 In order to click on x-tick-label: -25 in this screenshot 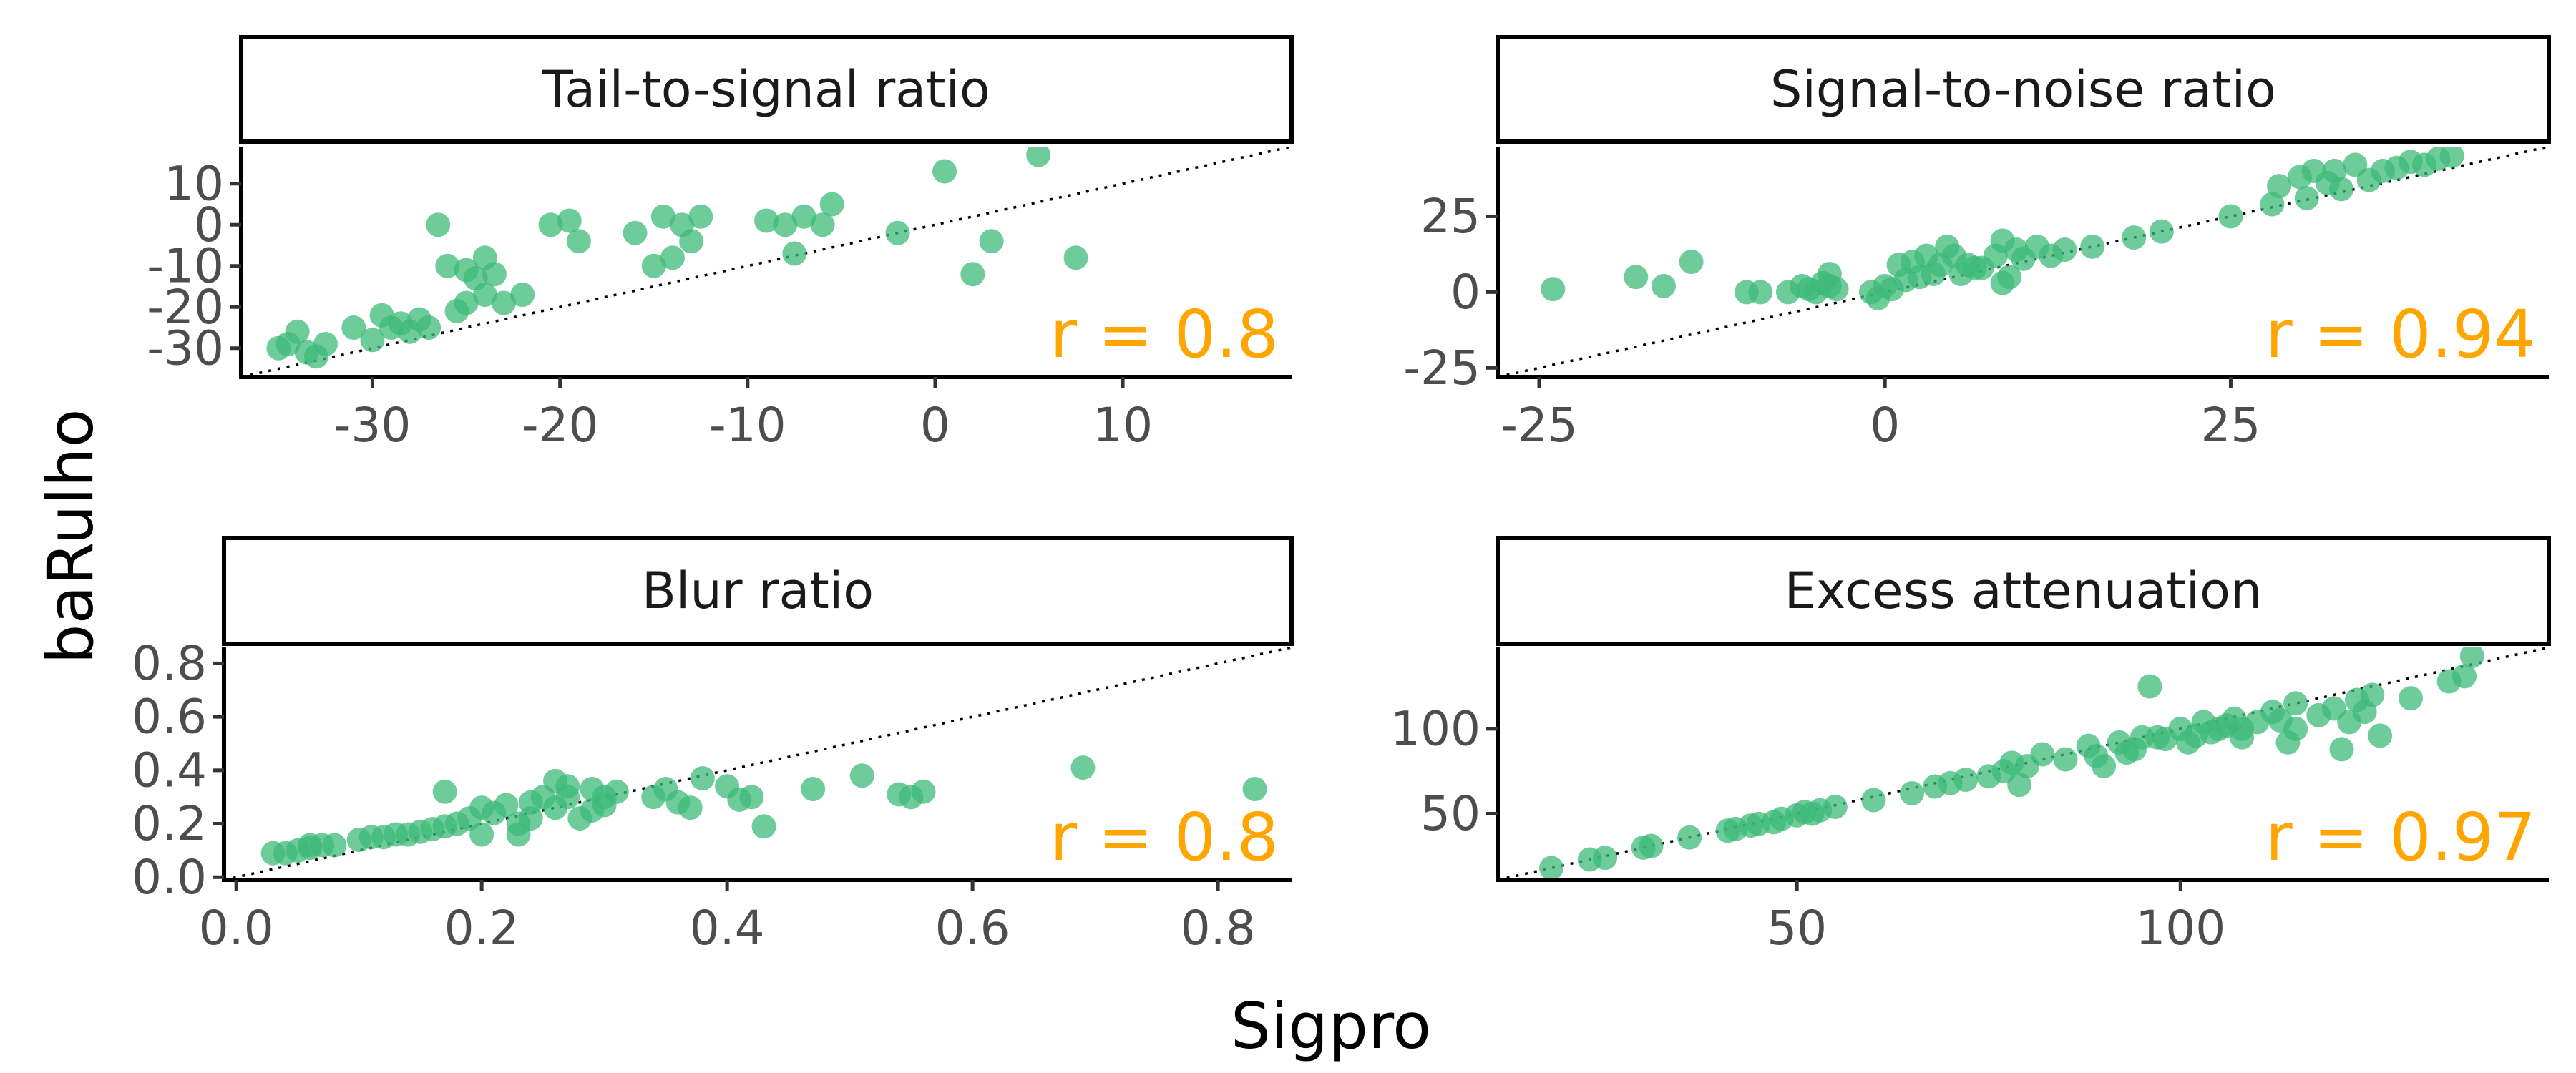, I will do `click(1539, 425)`.